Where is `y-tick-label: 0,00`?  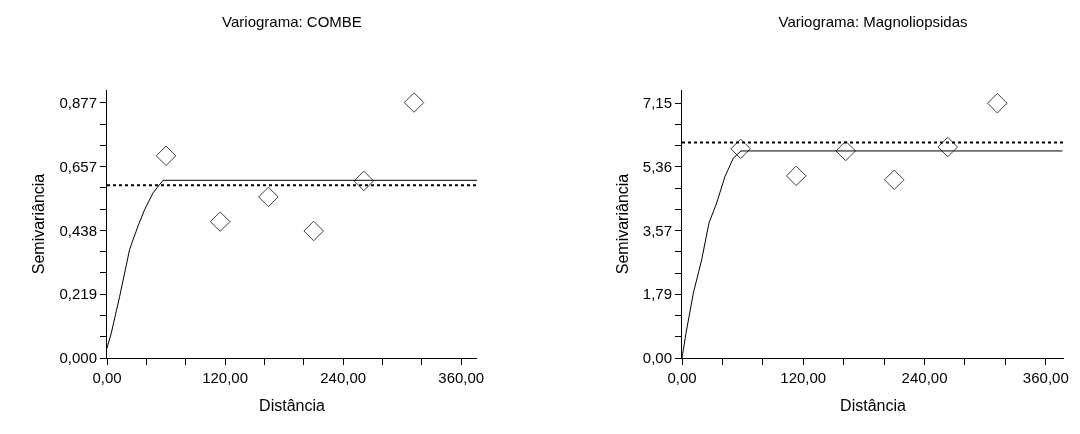 y-tick-label: 0,00 is located at coordinates (657, 358).